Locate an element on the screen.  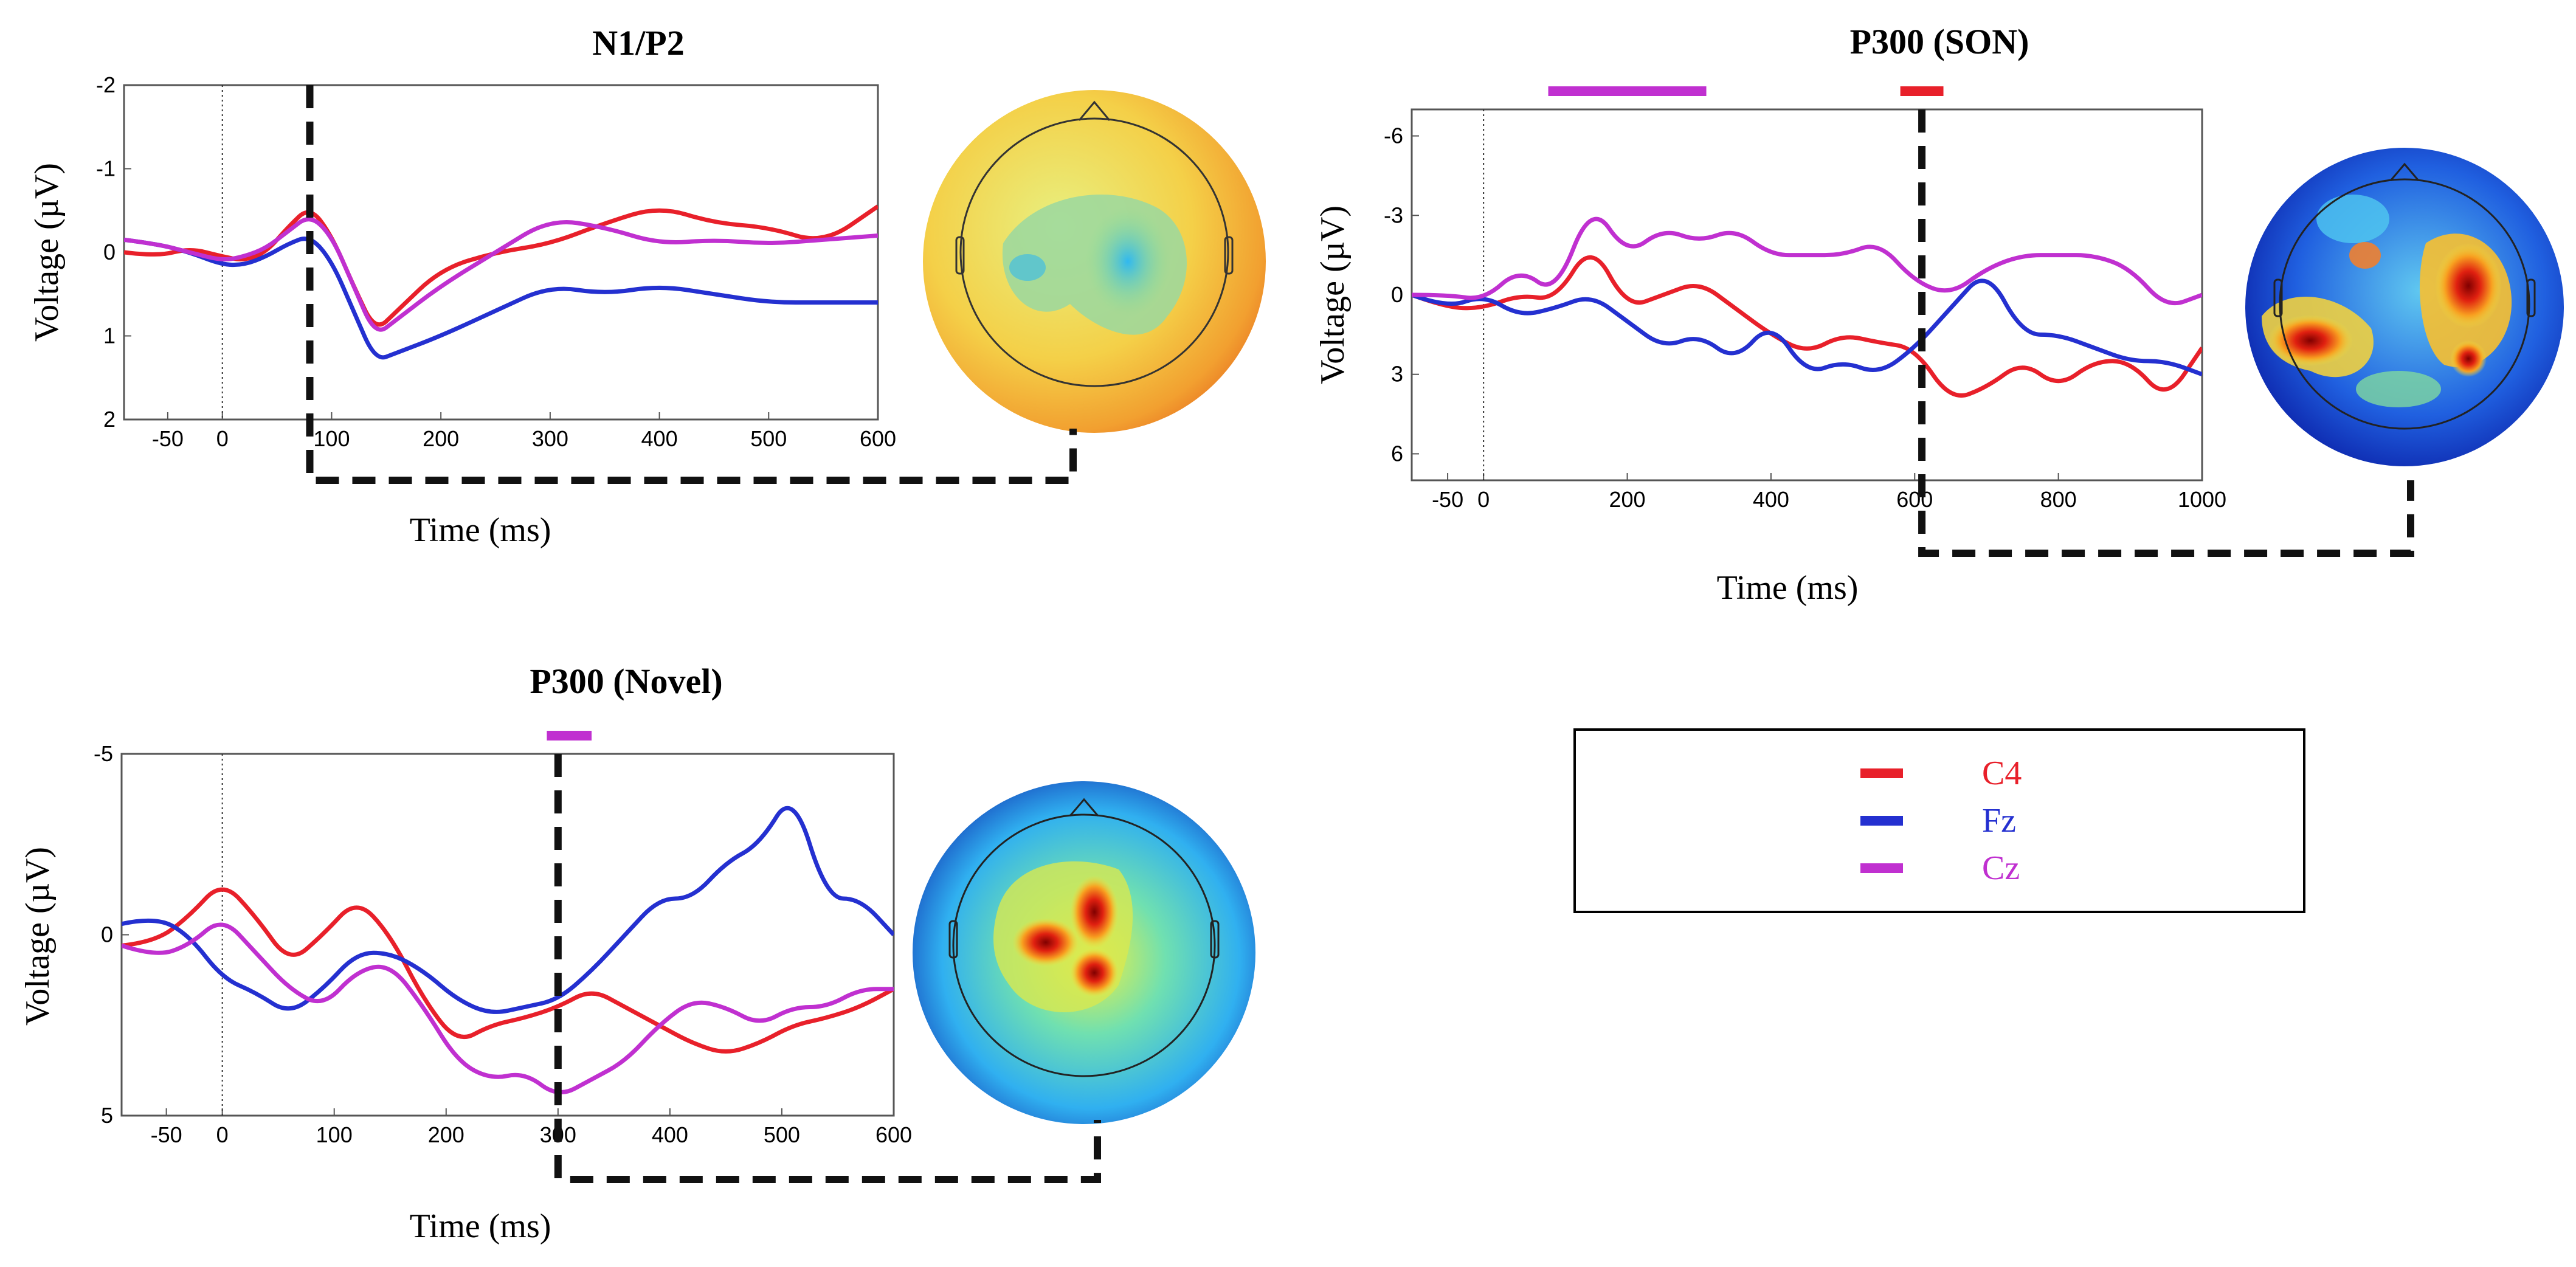
chart-title: N1/P2 is located at coordinates (638, 43).